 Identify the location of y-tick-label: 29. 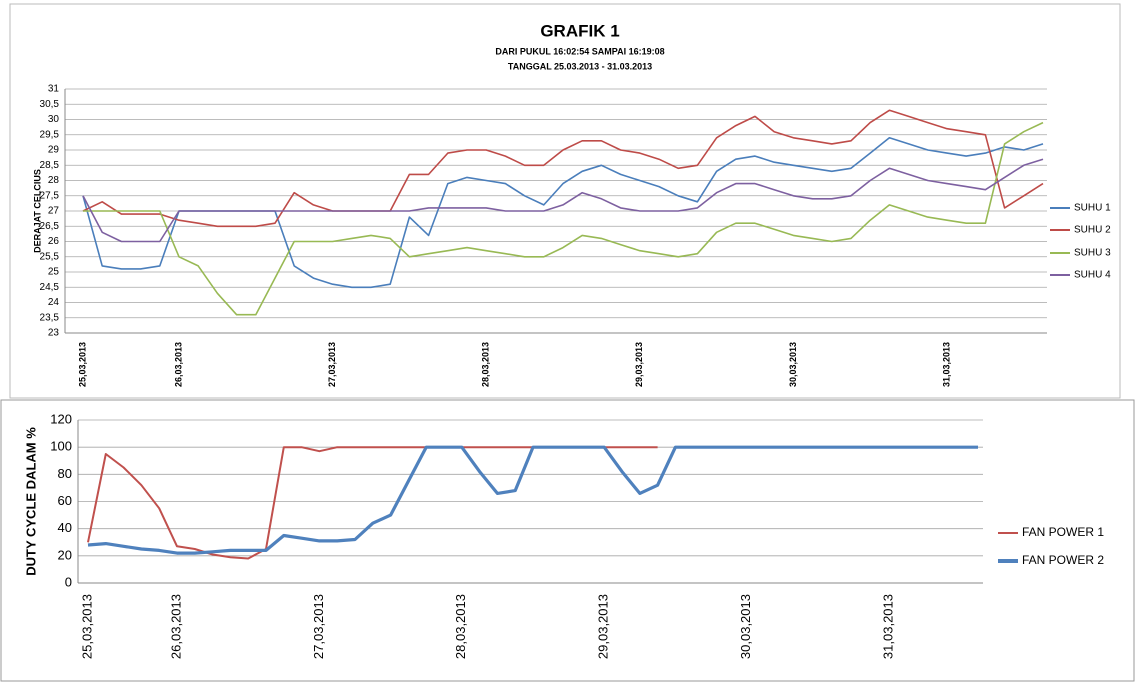
(54, 150).